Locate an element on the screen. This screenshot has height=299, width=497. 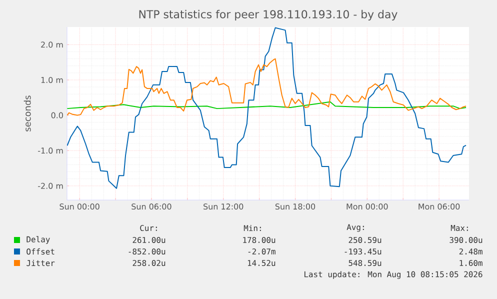
line-series is located at coordinates (267, 105).